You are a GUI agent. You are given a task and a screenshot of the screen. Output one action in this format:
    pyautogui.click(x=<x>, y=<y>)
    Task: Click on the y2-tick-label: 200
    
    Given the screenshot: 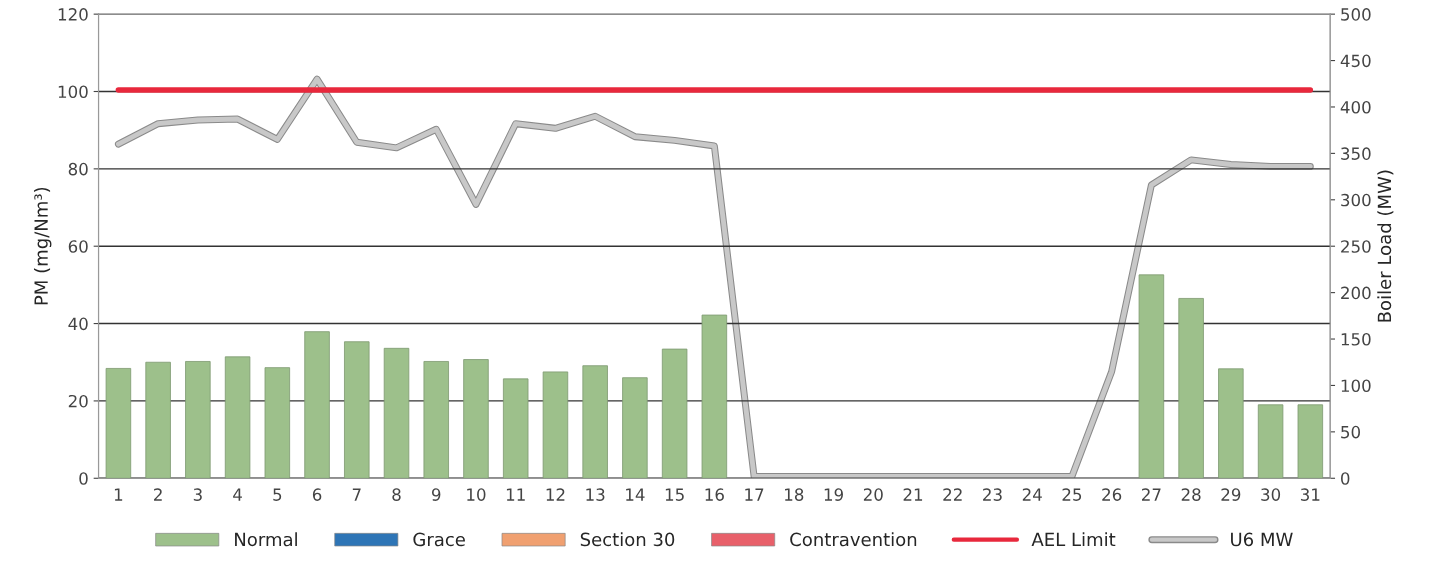 What is the action you would take?
    pyautogui.click(x=1356, y=293)
    